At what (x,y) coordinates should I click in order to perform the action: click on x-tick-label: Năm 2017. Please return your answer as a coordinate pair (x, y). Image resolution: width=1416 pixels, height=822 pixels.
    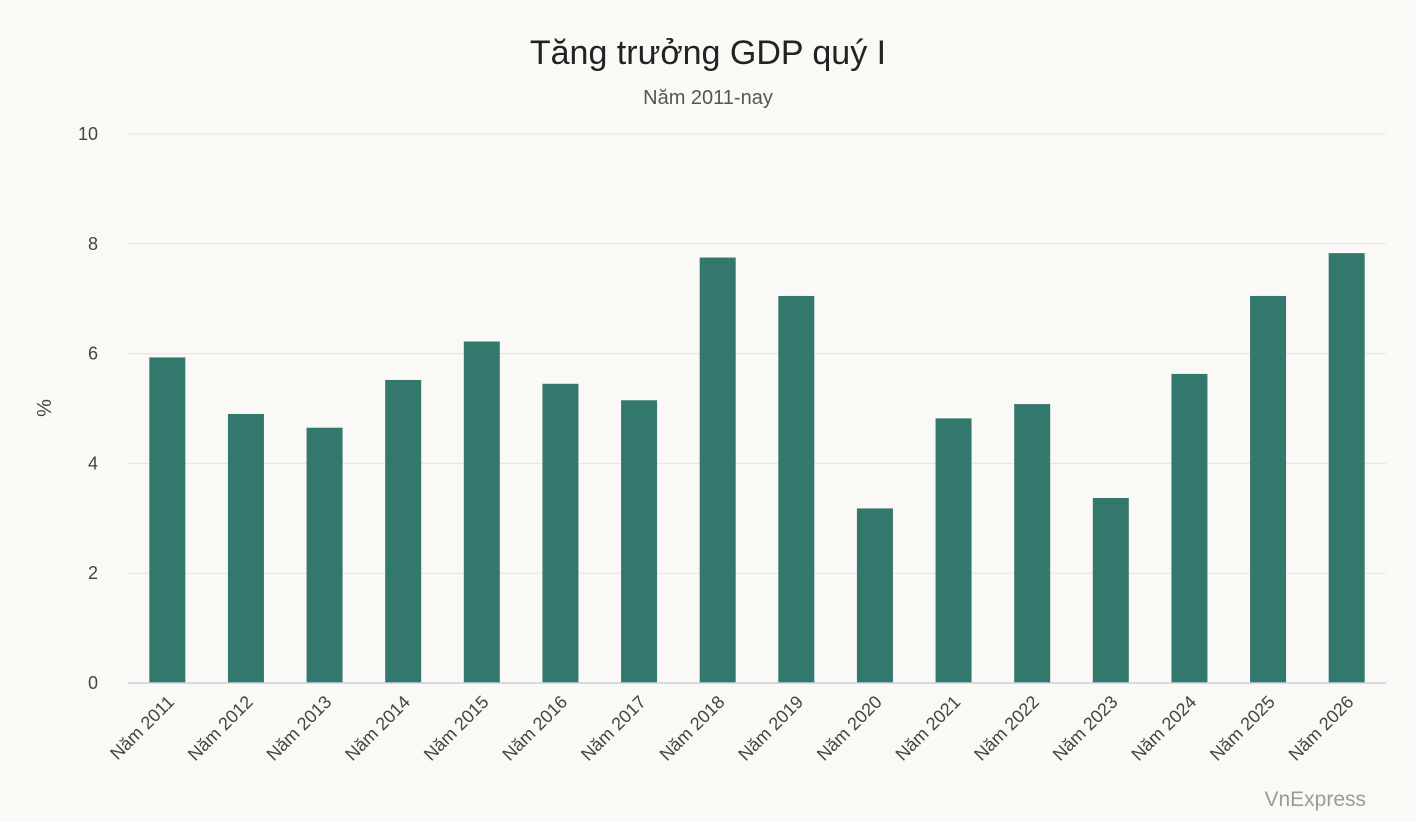
    Looking at the image, I should click on (613, 728).